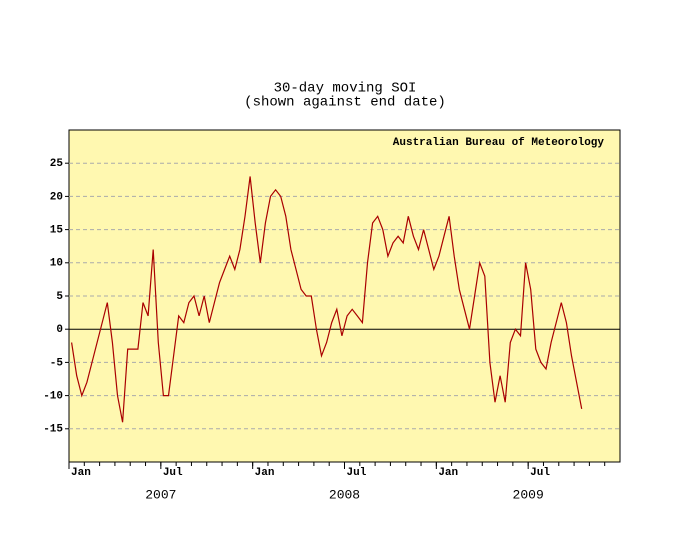 This screenshot has width=700, height=550. What do you see at coordinates (53, 430) in the screenshot?
I see `y-tick-label: -15` at bounding box center [53, 430].